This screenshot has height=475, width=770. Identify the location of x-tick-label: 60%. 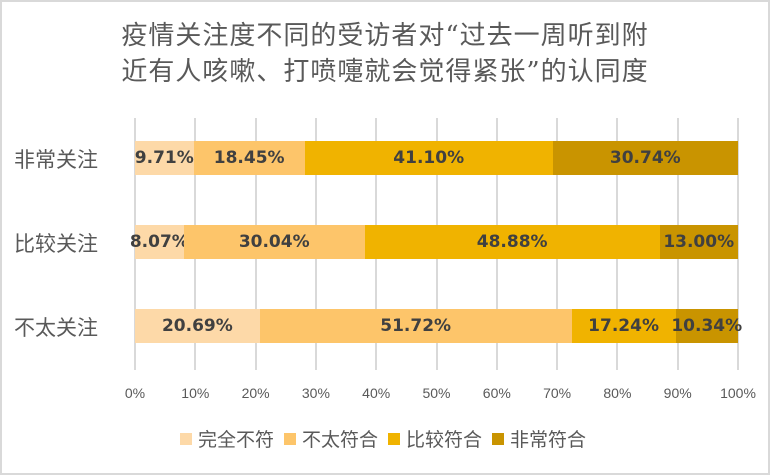
(496, 393).